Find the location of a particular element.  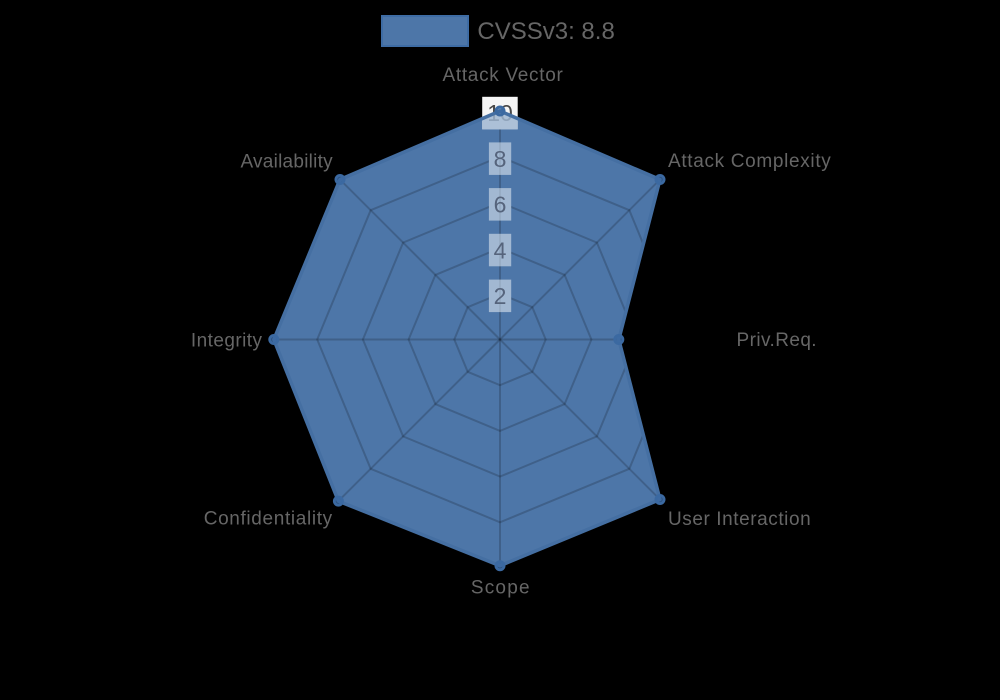

svg-text: Scope is located at coordinates (501, 587).